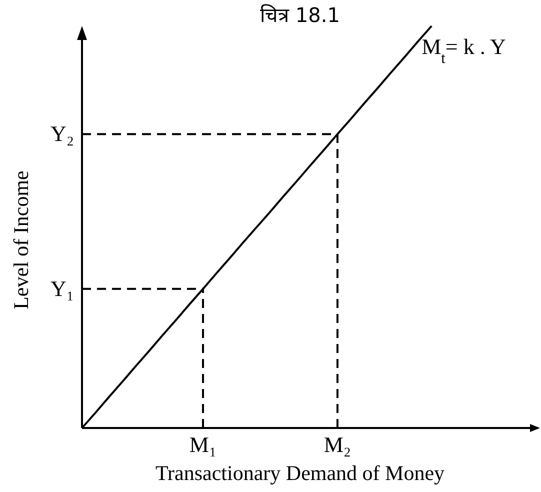 This screenshot has height=492, width=541. What do you see at coordinates (21, 240) in the screenshot?
I see `y-axis-title: Level of Income` at bounding box center [21, 240].